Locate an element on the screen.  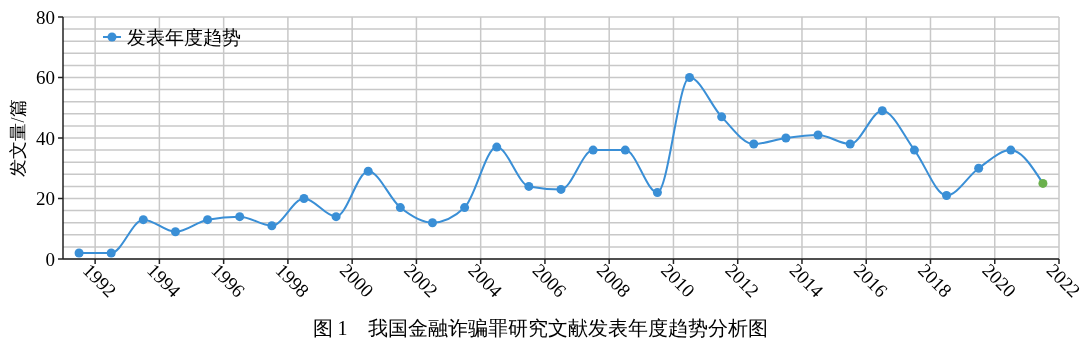
x-tick-label: 1994 is located at coordinates (164, 280).